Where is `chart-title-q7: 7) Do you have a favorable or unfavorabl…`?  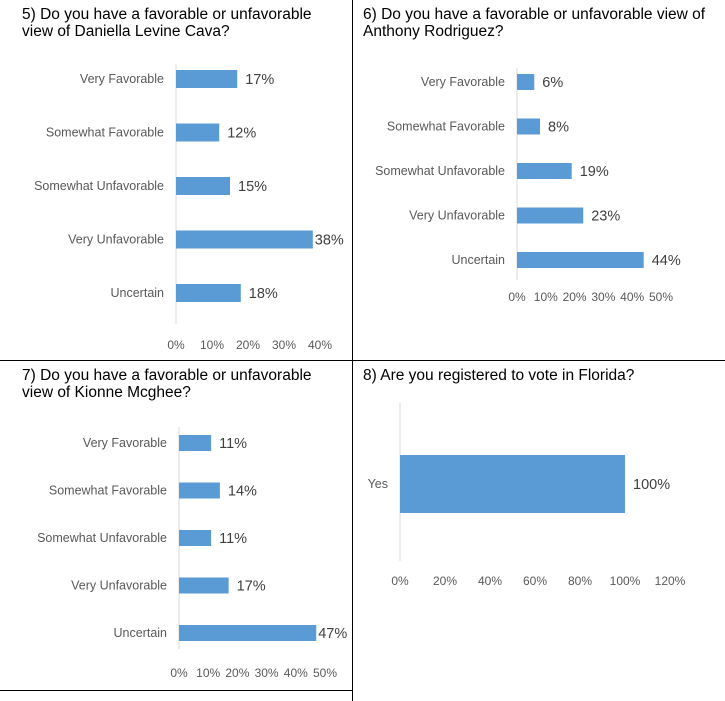 chart-title-q7: 7) Do you have a favorable or unfavorabl… is located at coordinates (167, 384).